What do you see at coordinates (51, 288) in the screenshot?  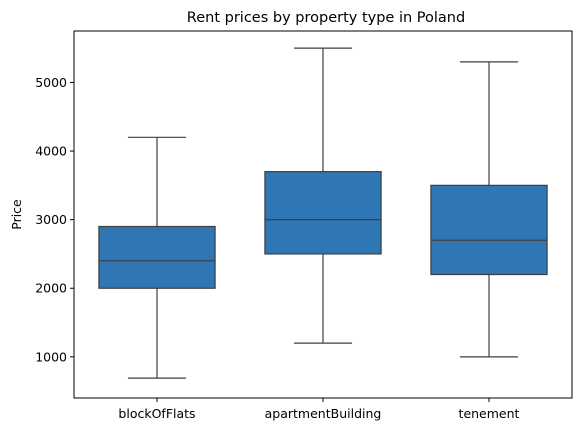 I see `y-tick-label: 2000` at bounding box center [51, 288].